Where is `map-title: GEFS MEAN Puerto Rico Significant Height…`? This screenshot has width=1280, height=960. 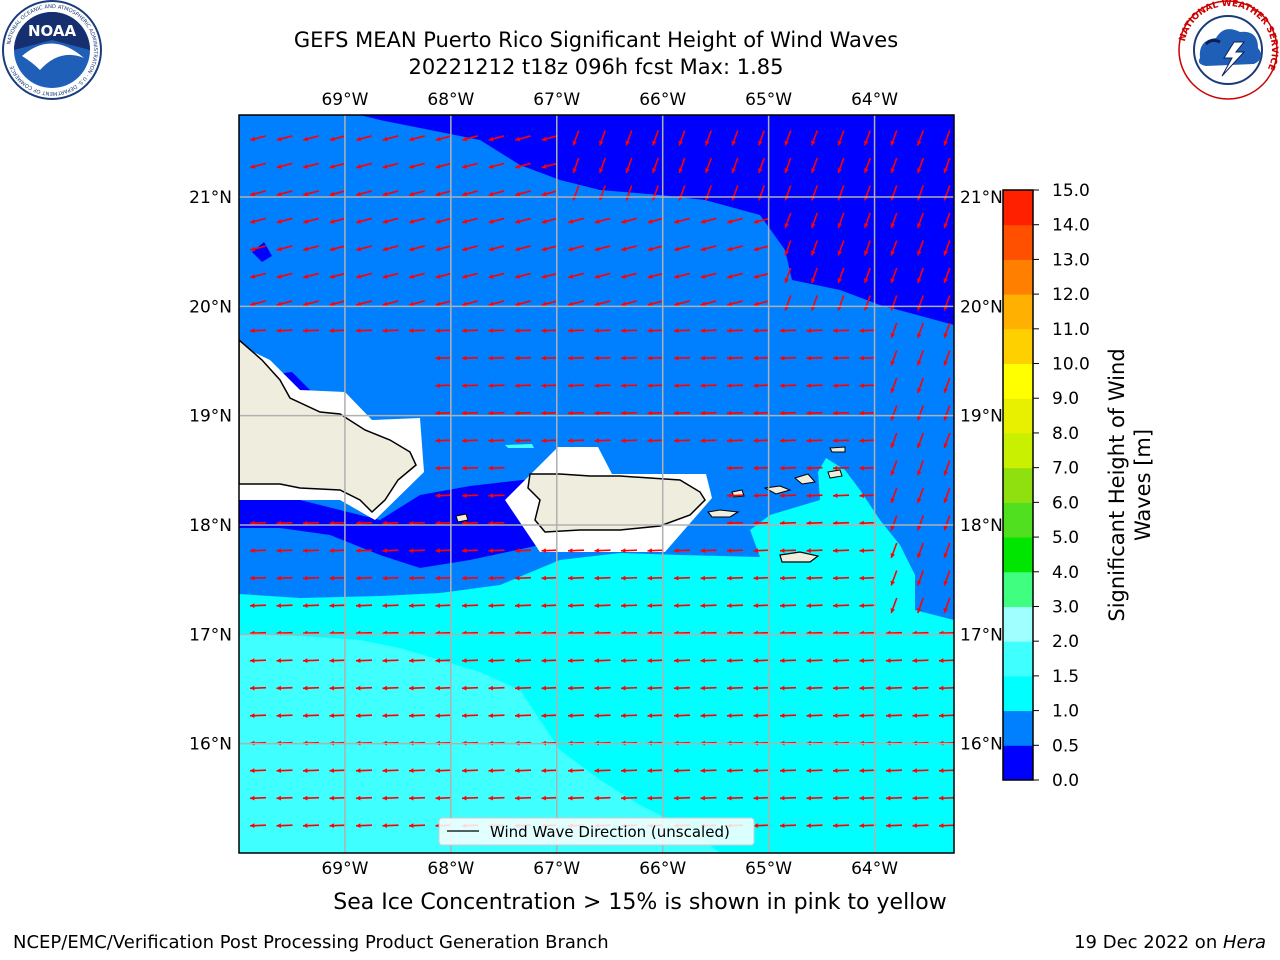
map-title: GEFS MEAN Puerto Rico Significant Height… is located at coordinates (596, 40).